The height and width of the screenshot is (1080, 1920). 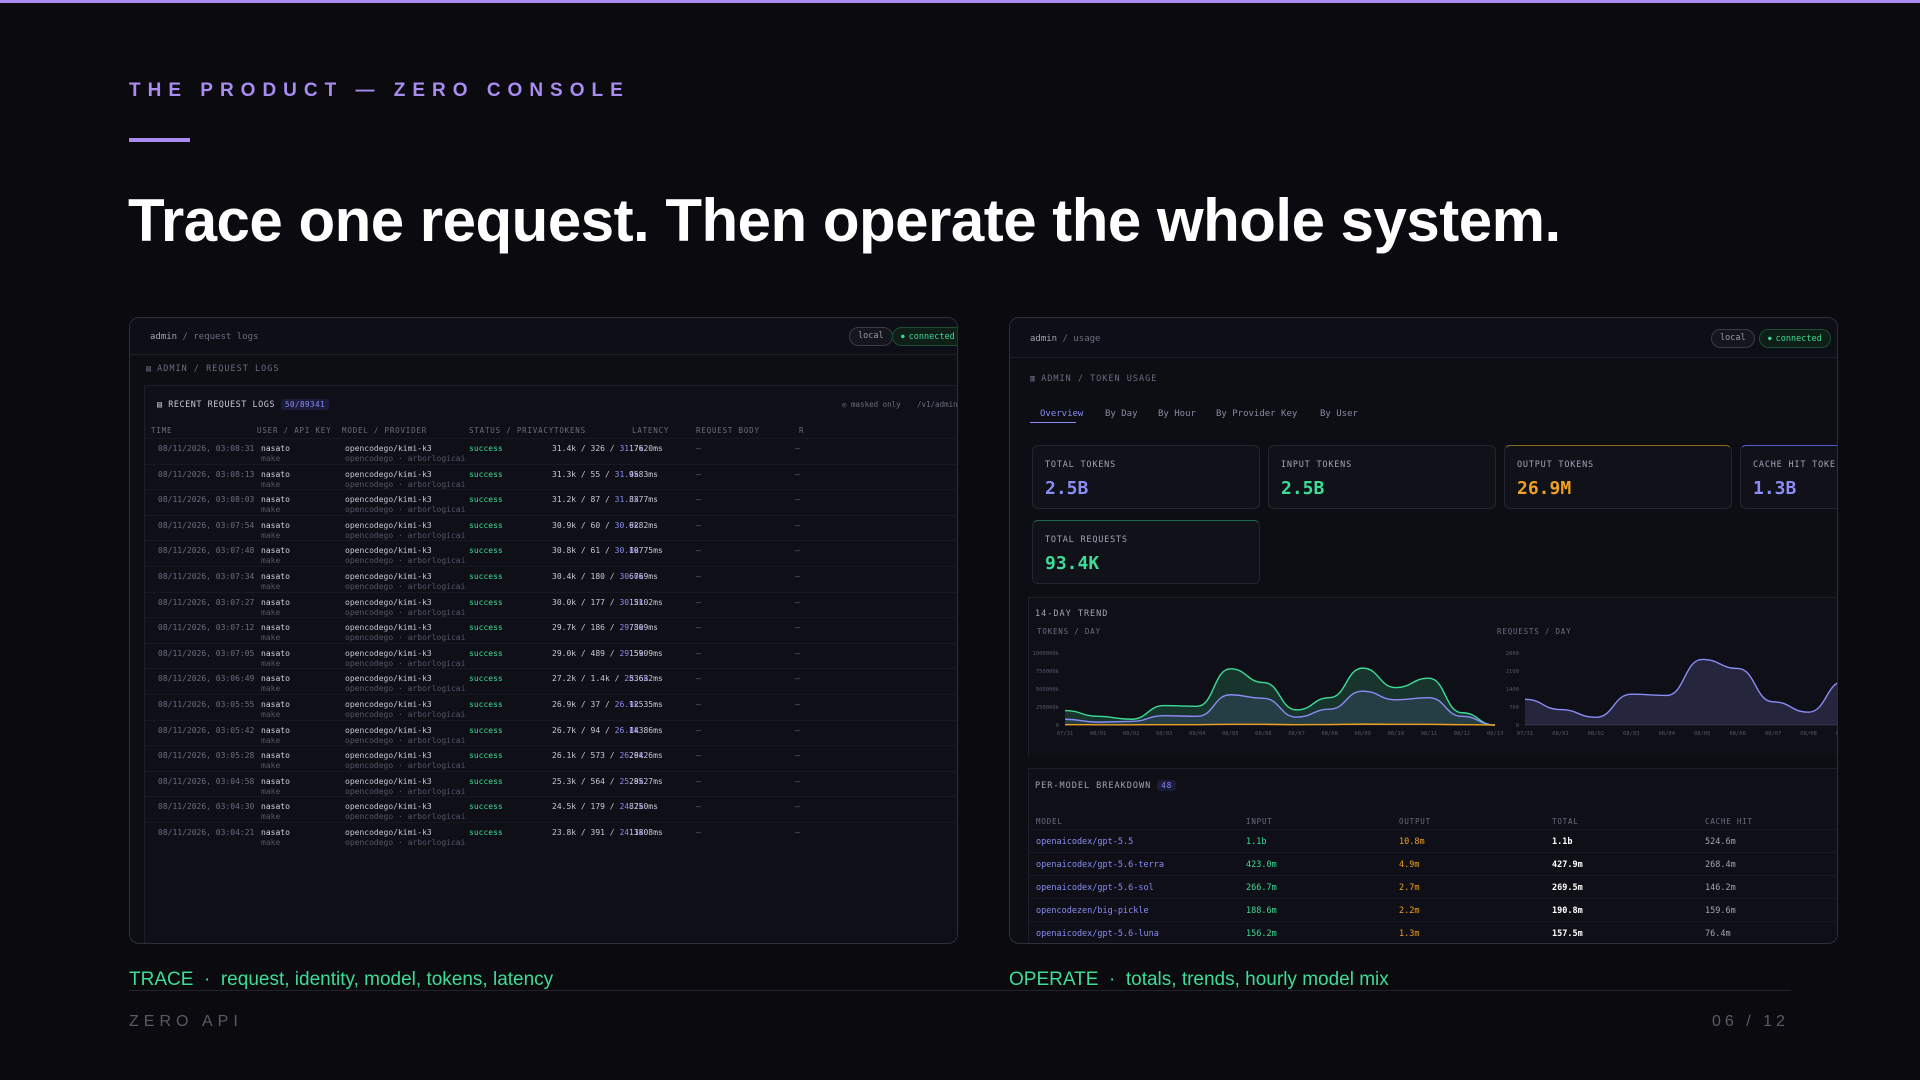 I want to click on connection-status-pill: connected, so click(x=1795, y=338).